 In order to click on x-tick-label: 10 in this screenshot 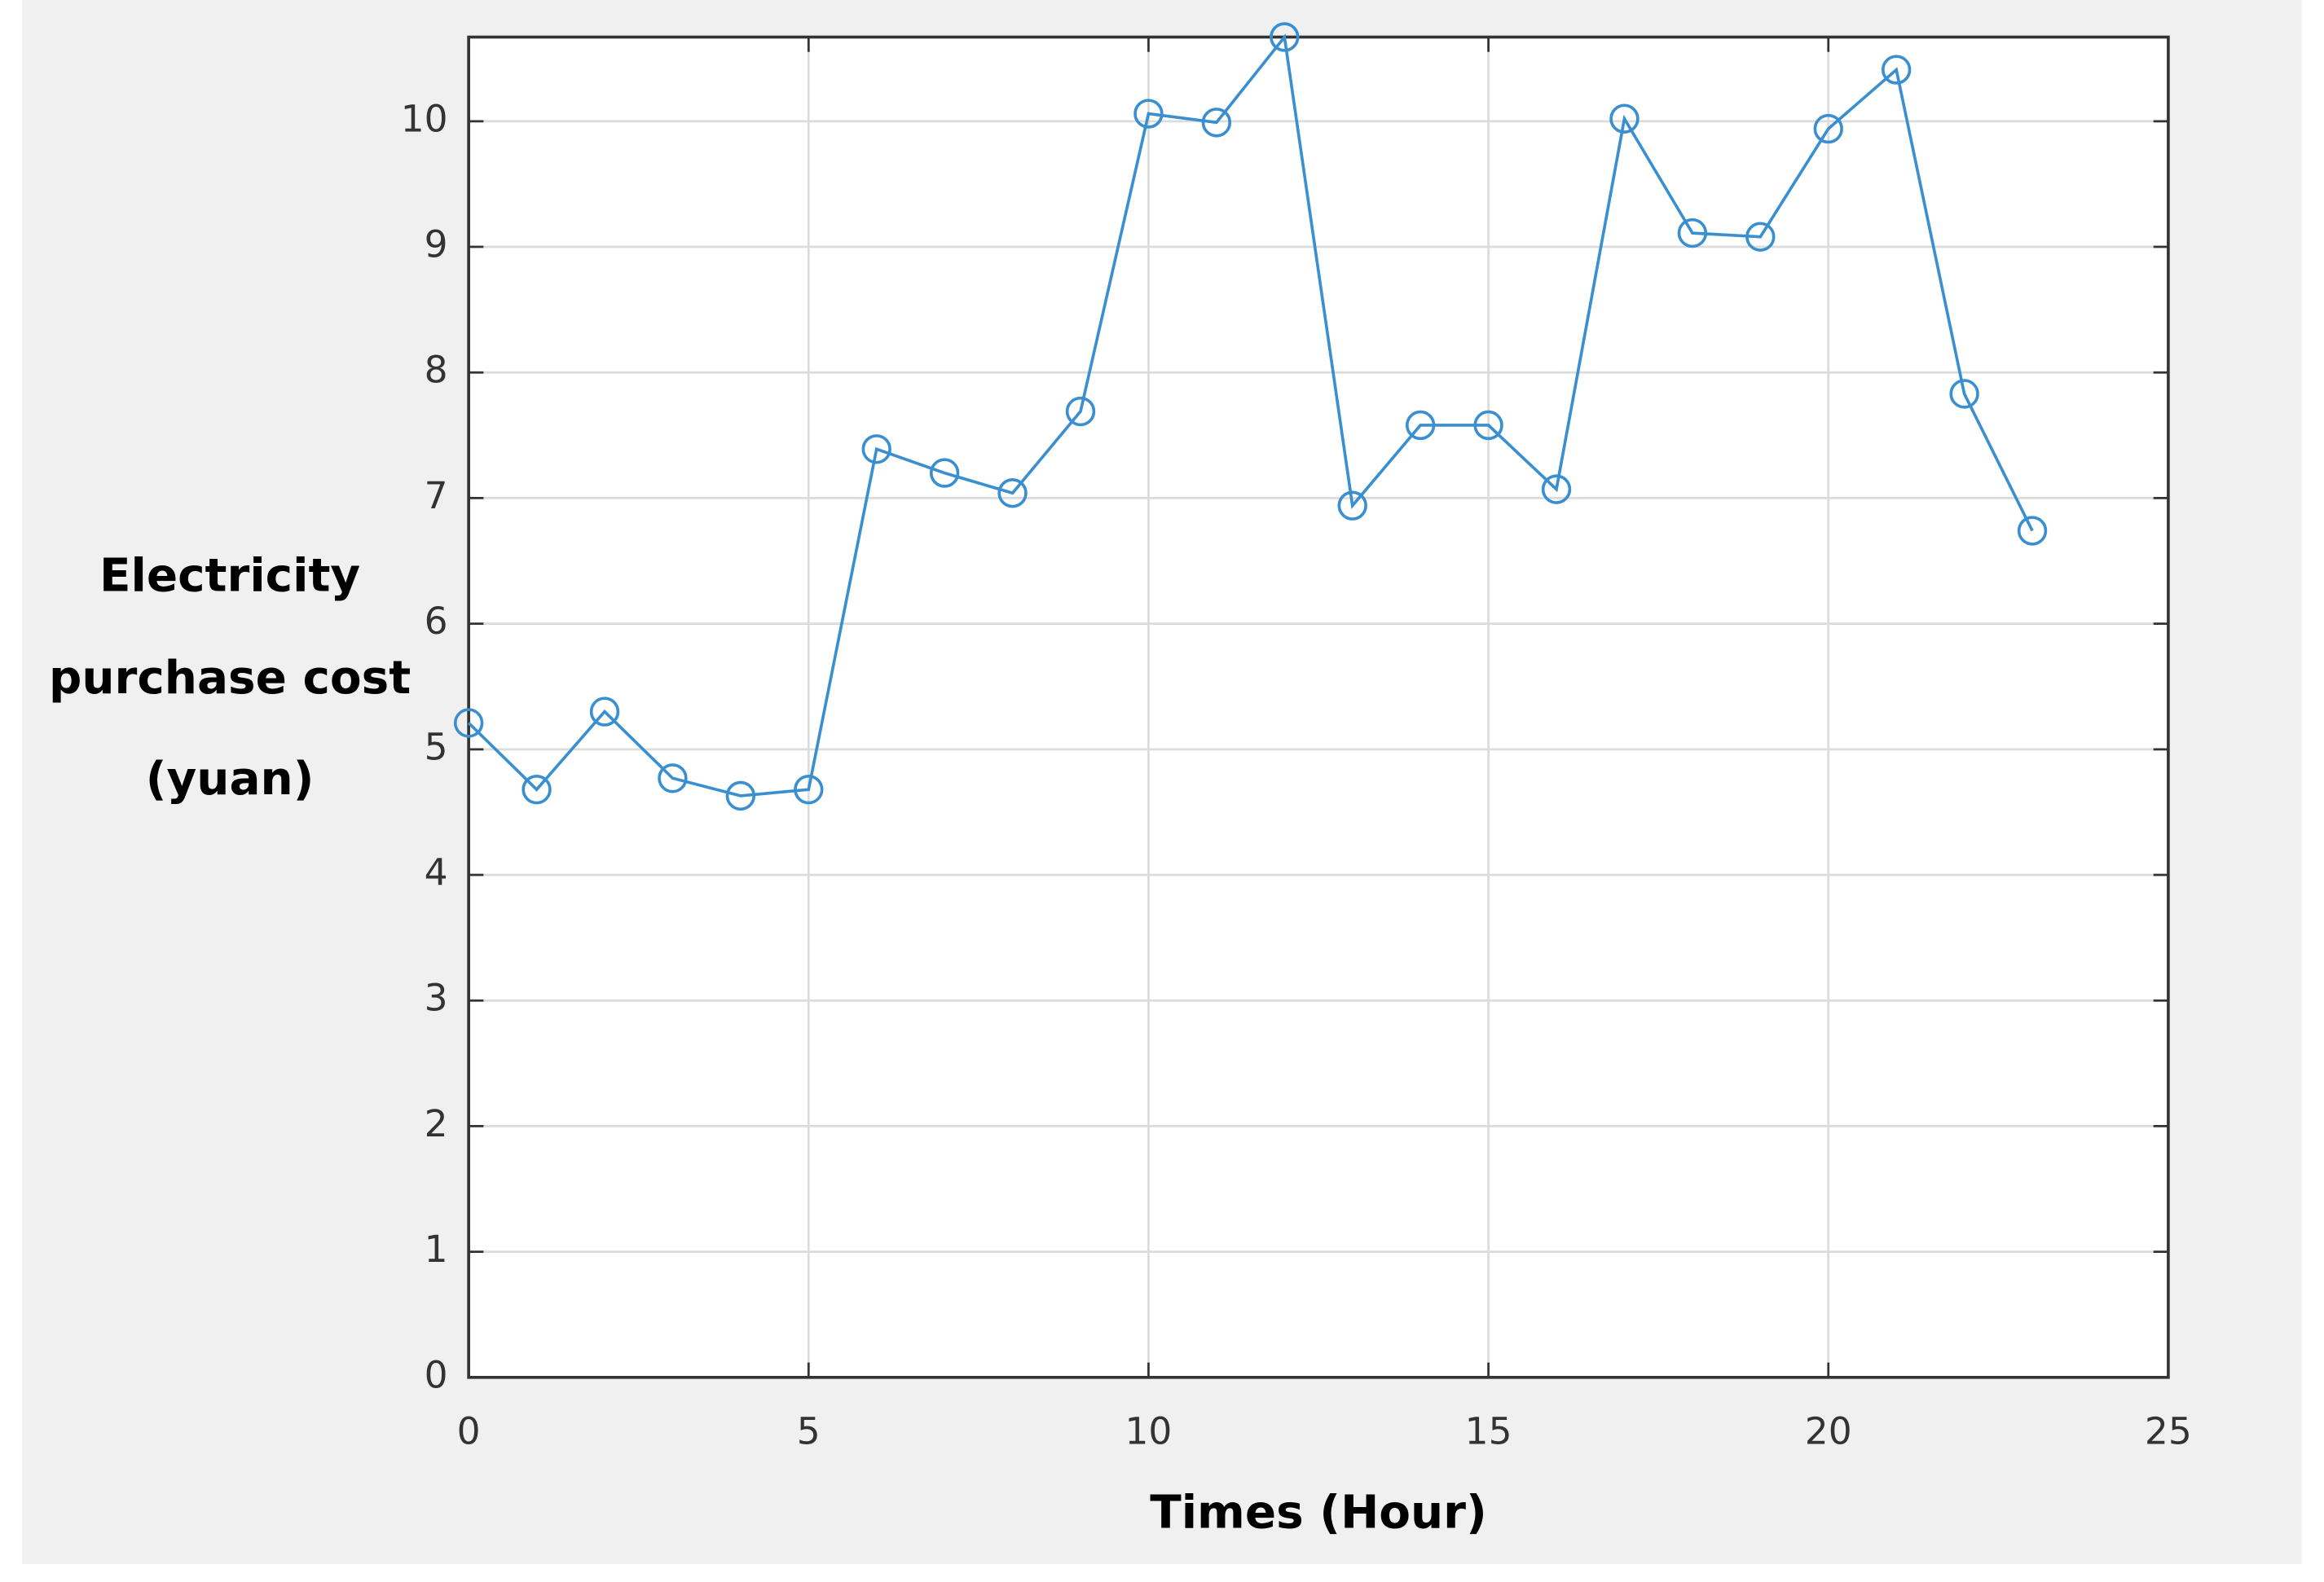, I will do `click(1148, 1430)`.